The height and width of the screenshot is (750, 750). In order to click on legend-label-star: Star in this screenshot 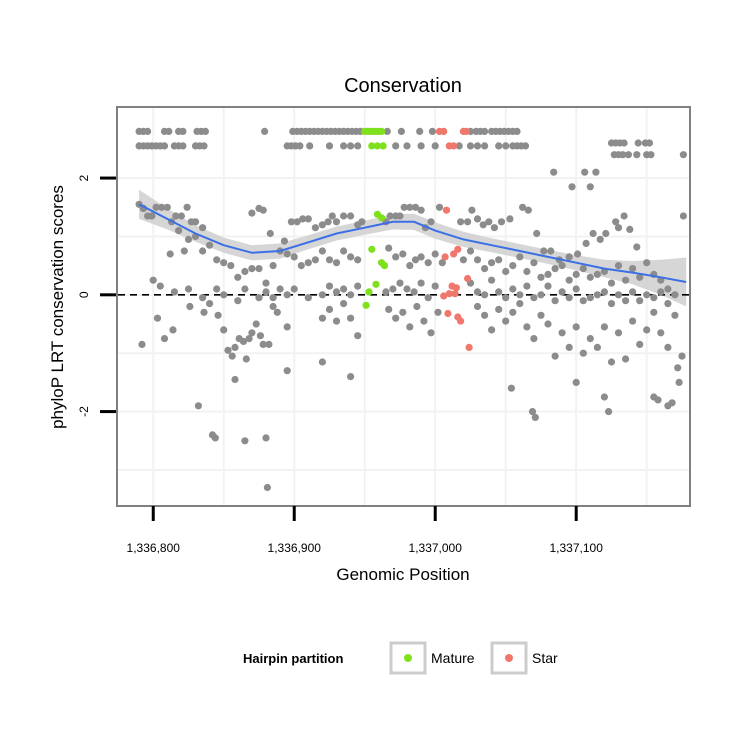, I will do `click(545, 658)`.